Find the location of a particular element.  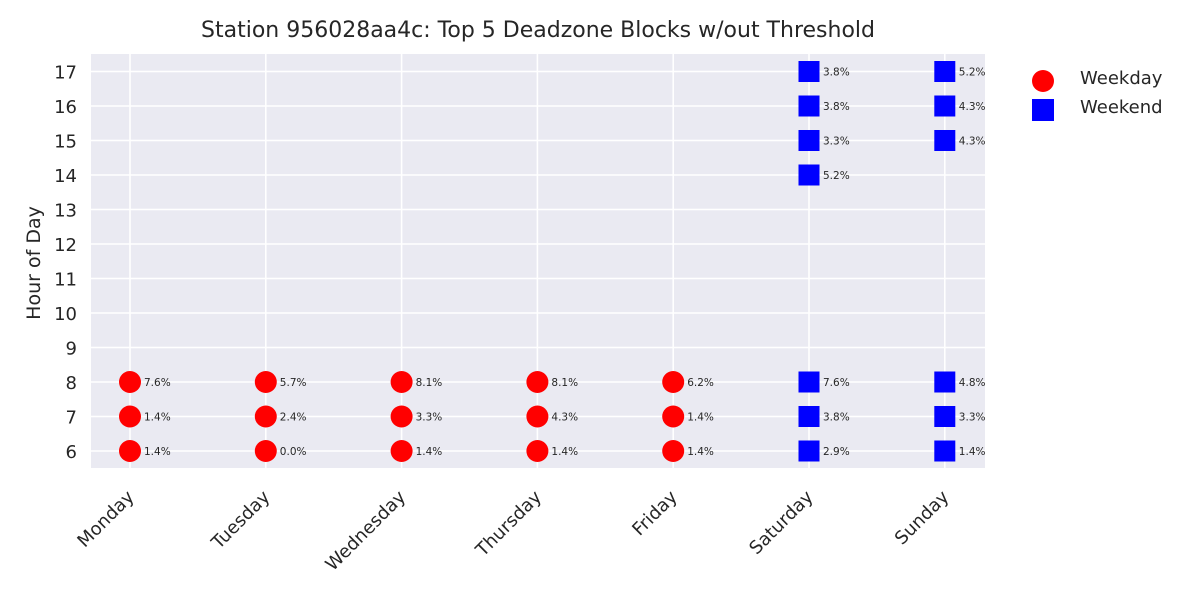

x-tick-label-thursday: Thursday is located at coordinates (508, 523).